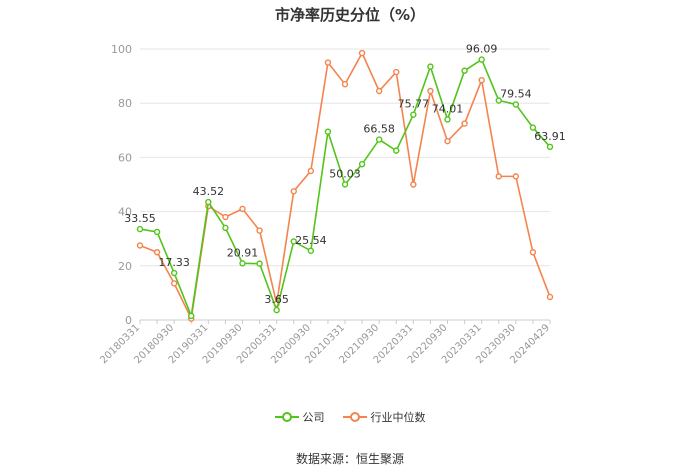 Image resolution: width=700 pixels, height=474 pixels. I want to click on data-label: 25.54, so click(311, 240).